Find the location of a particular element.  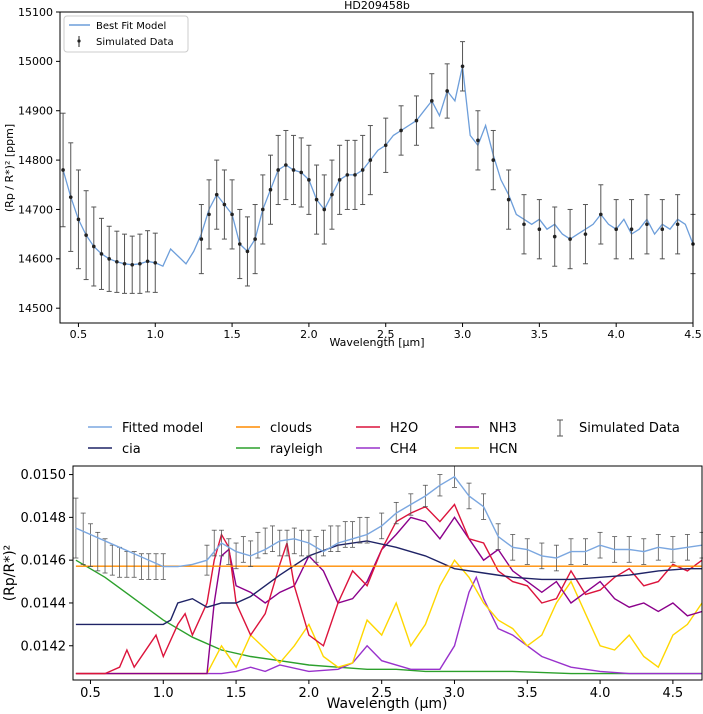

series-rayleigh is located at coordinates (388, 617).